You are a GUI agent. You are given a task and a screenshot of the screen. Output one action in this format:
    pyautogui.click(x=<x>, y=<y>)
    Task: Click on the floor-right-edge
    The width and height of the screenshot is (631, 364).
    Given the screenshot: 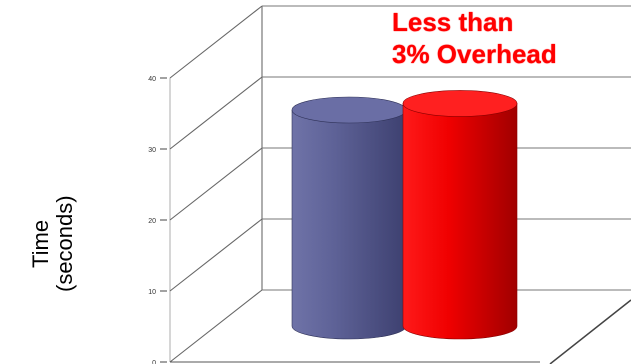 What is the action you would take?
    pyautogui.click(x=590, y=331)
    